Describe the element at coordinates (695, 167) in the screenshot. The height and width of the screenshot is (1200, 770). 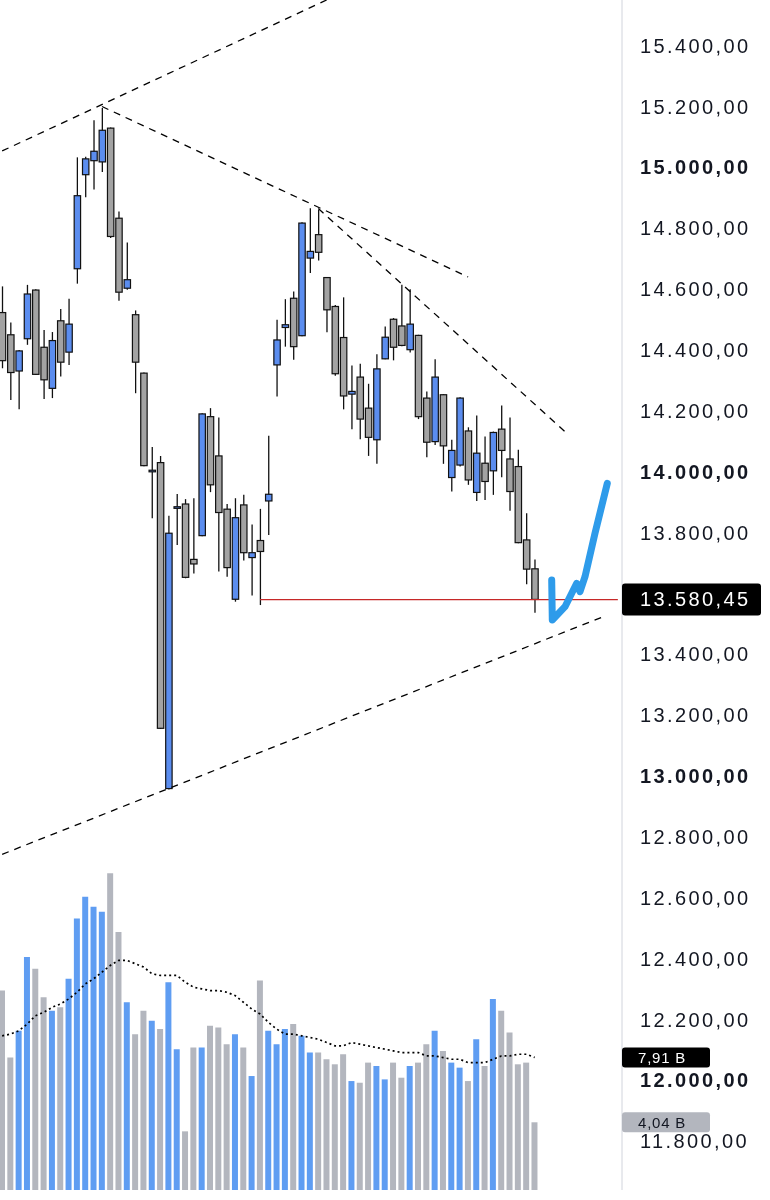
I see `y-tick-label: 15.000,00` at that location.